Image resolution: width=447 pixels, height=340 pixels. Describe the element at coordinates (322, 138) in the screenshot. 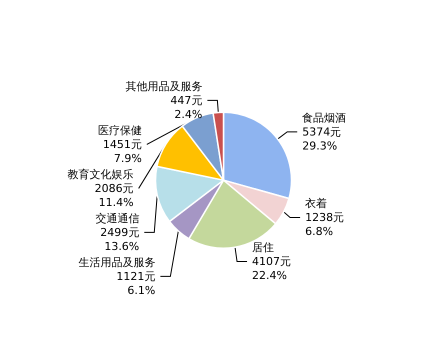

I see `data-label: 5374元 29.3%` at that location.